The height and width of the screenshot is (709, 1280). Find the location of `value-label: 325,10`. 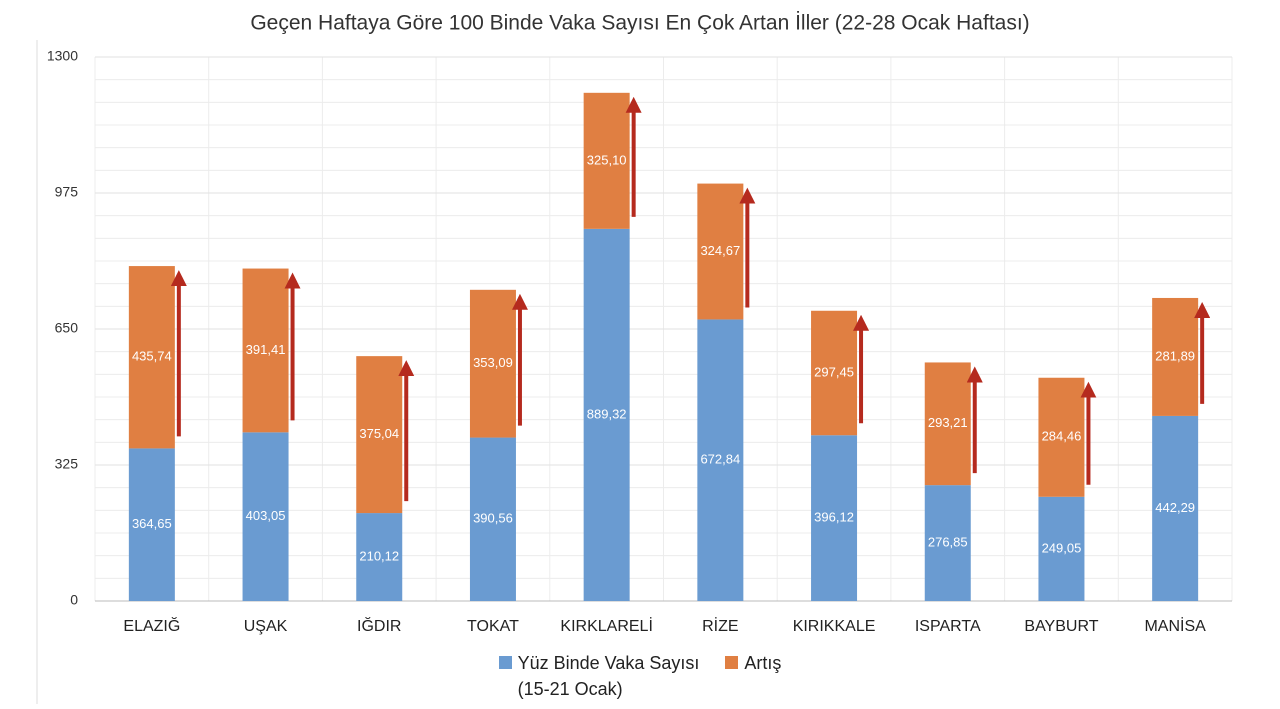

value-label: 325,10 is located at coordinates (607, 159).